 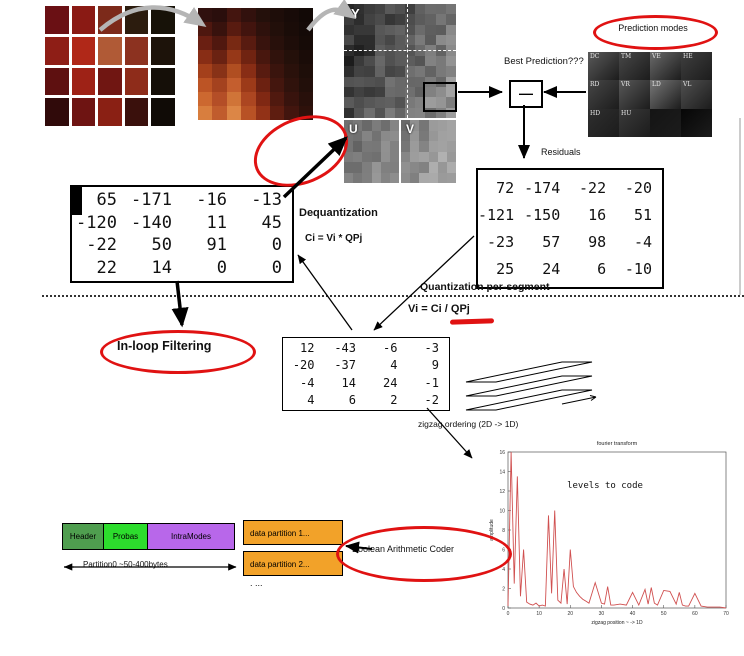 I want to click on prediction-modes-label: Prediction modes, so click(x=653, y=28).